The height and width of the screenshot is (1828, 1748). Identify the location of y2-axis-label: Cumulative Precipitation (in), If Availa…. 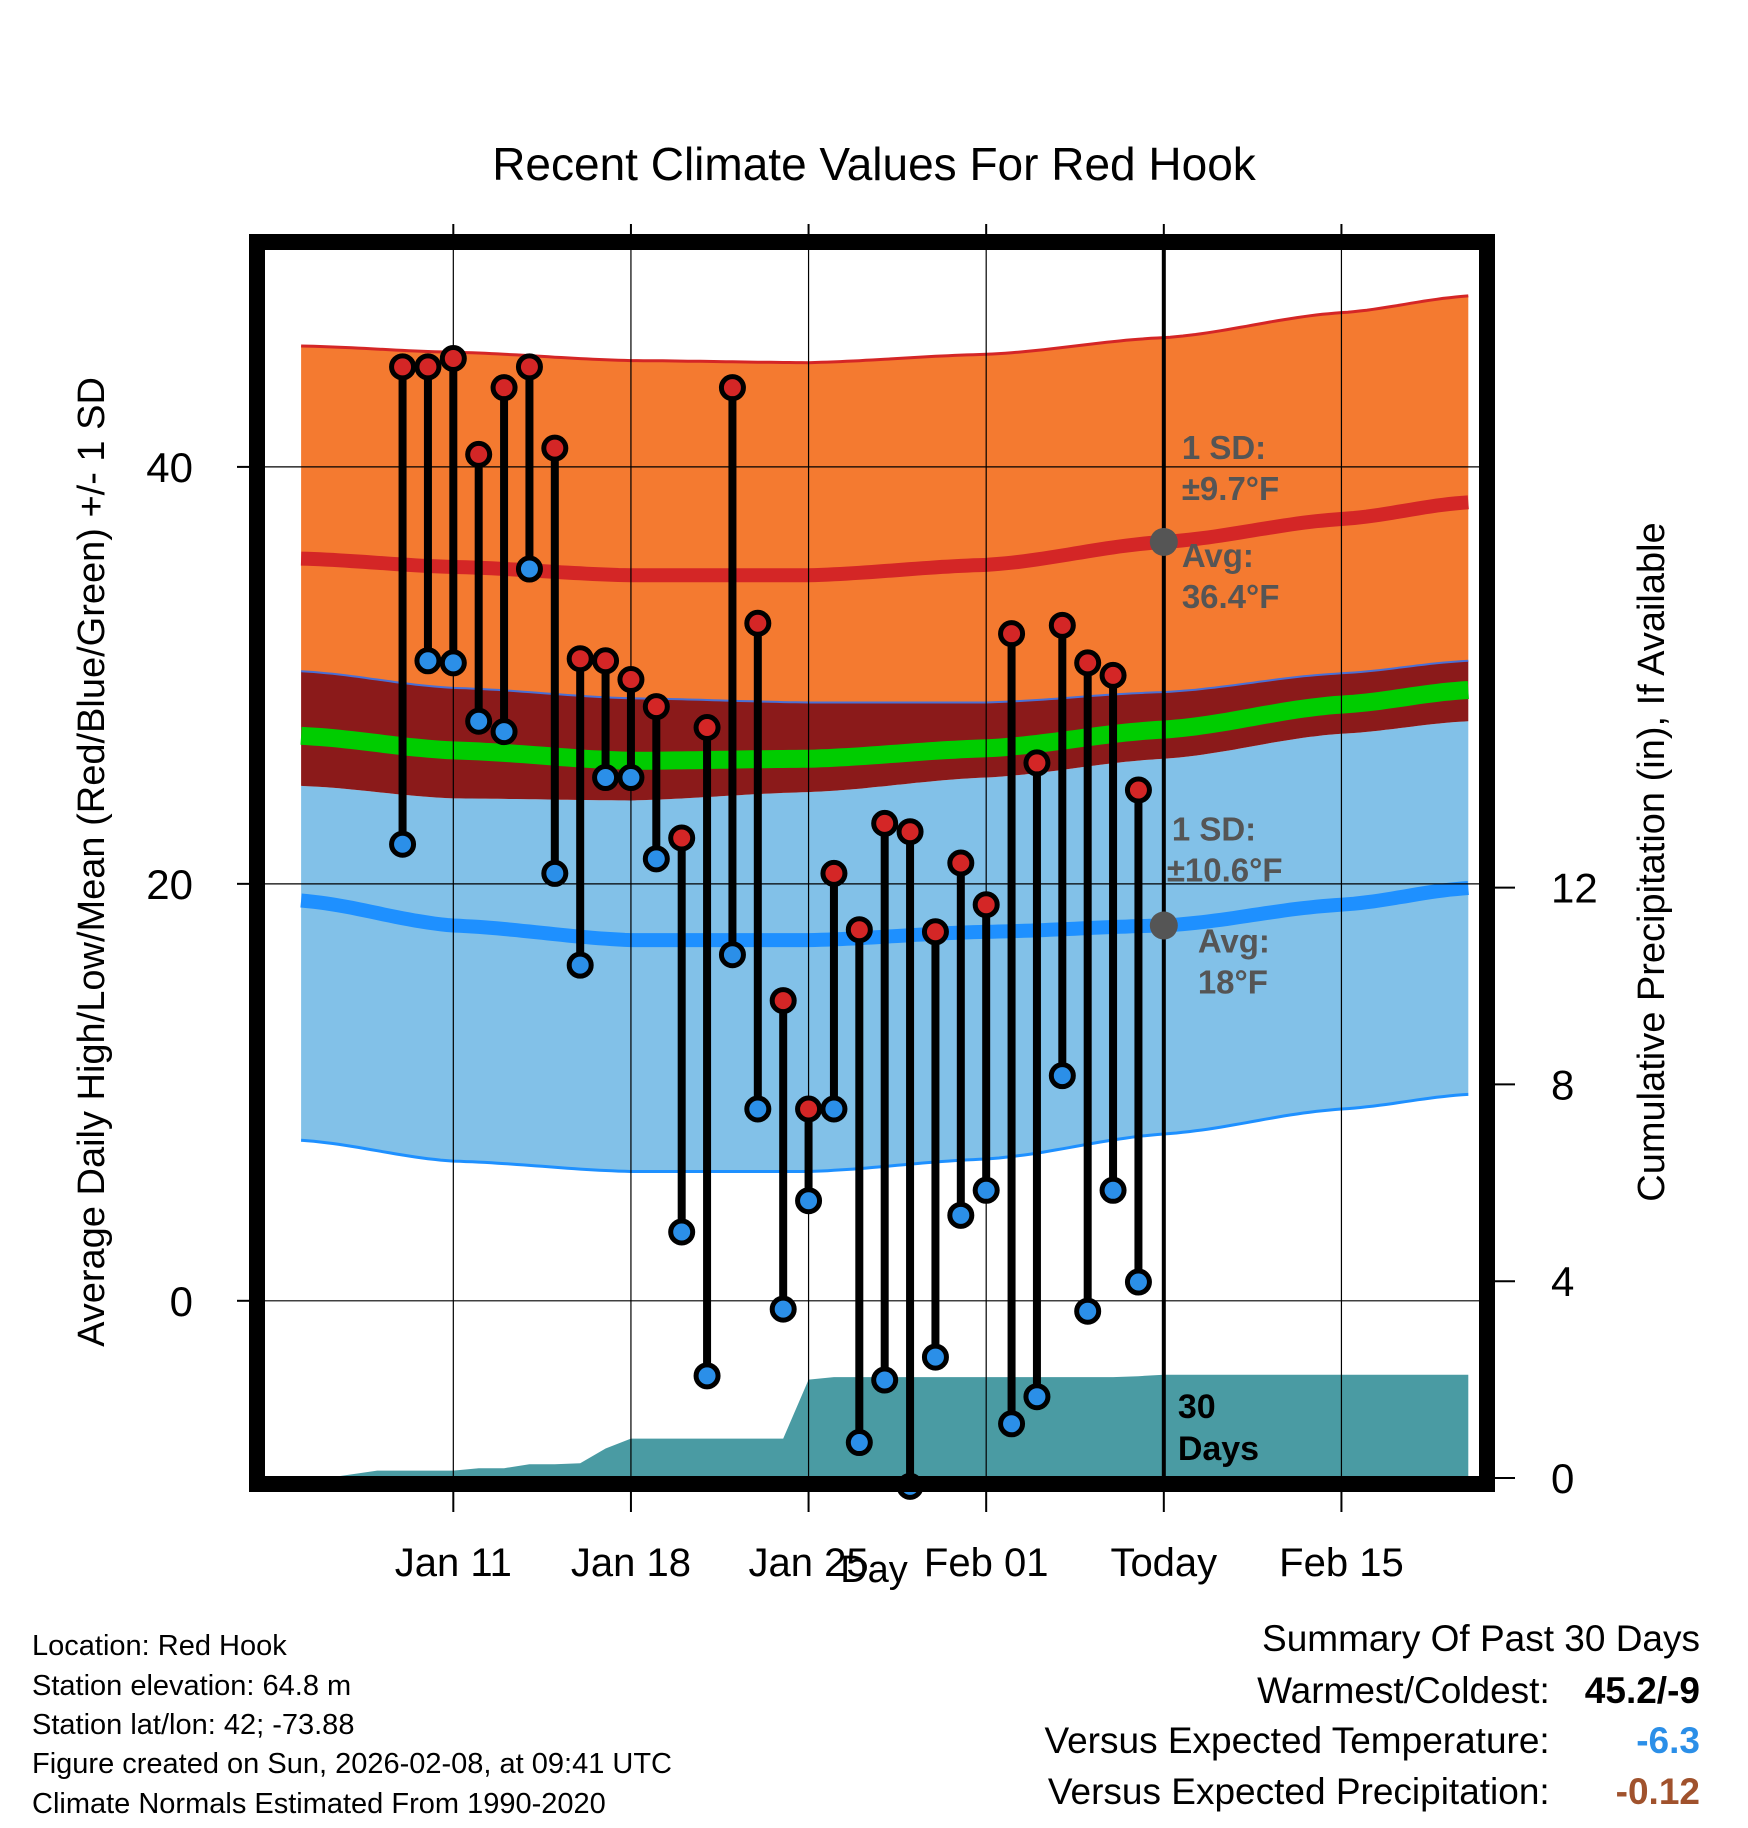
(1652, 861).